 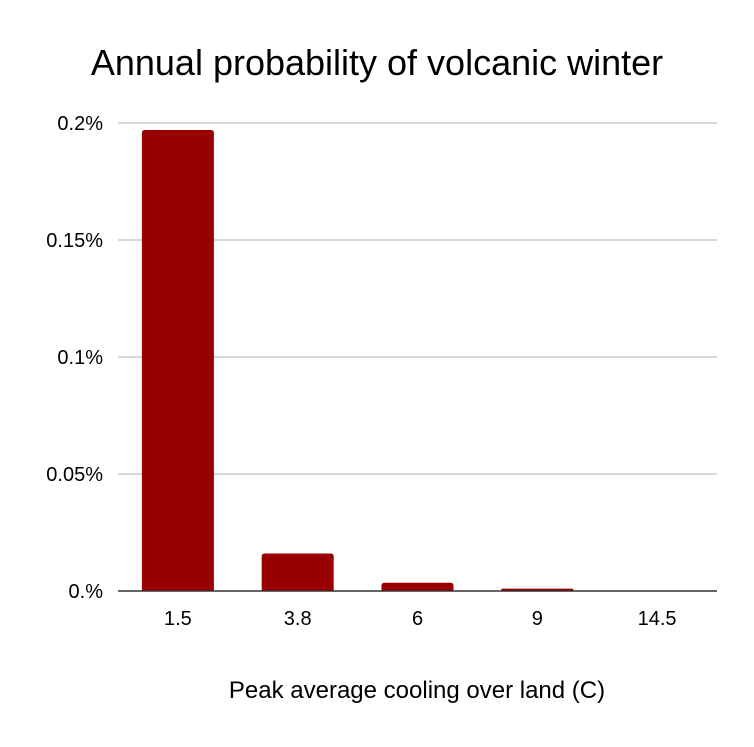 I want to click on x-axis-title: Peak average cooling over land (C), so click(x=417, y=690).